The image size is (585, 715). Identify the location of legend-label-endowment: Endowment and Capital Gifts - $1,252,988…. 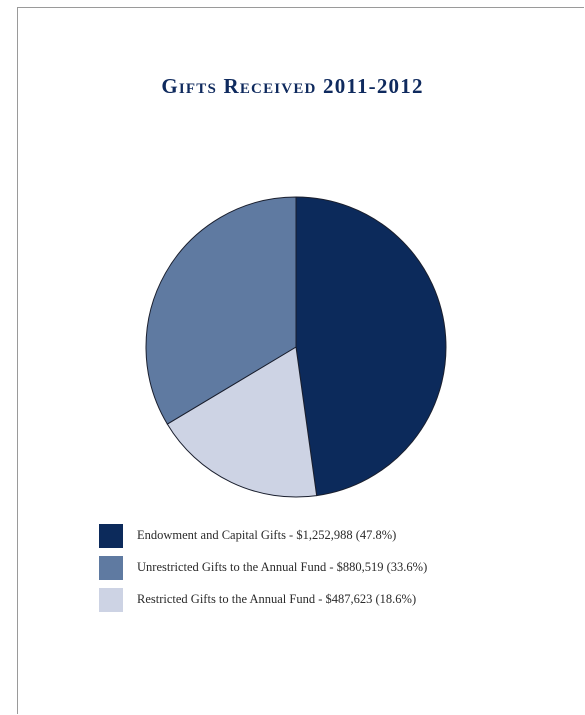
(267, 535).